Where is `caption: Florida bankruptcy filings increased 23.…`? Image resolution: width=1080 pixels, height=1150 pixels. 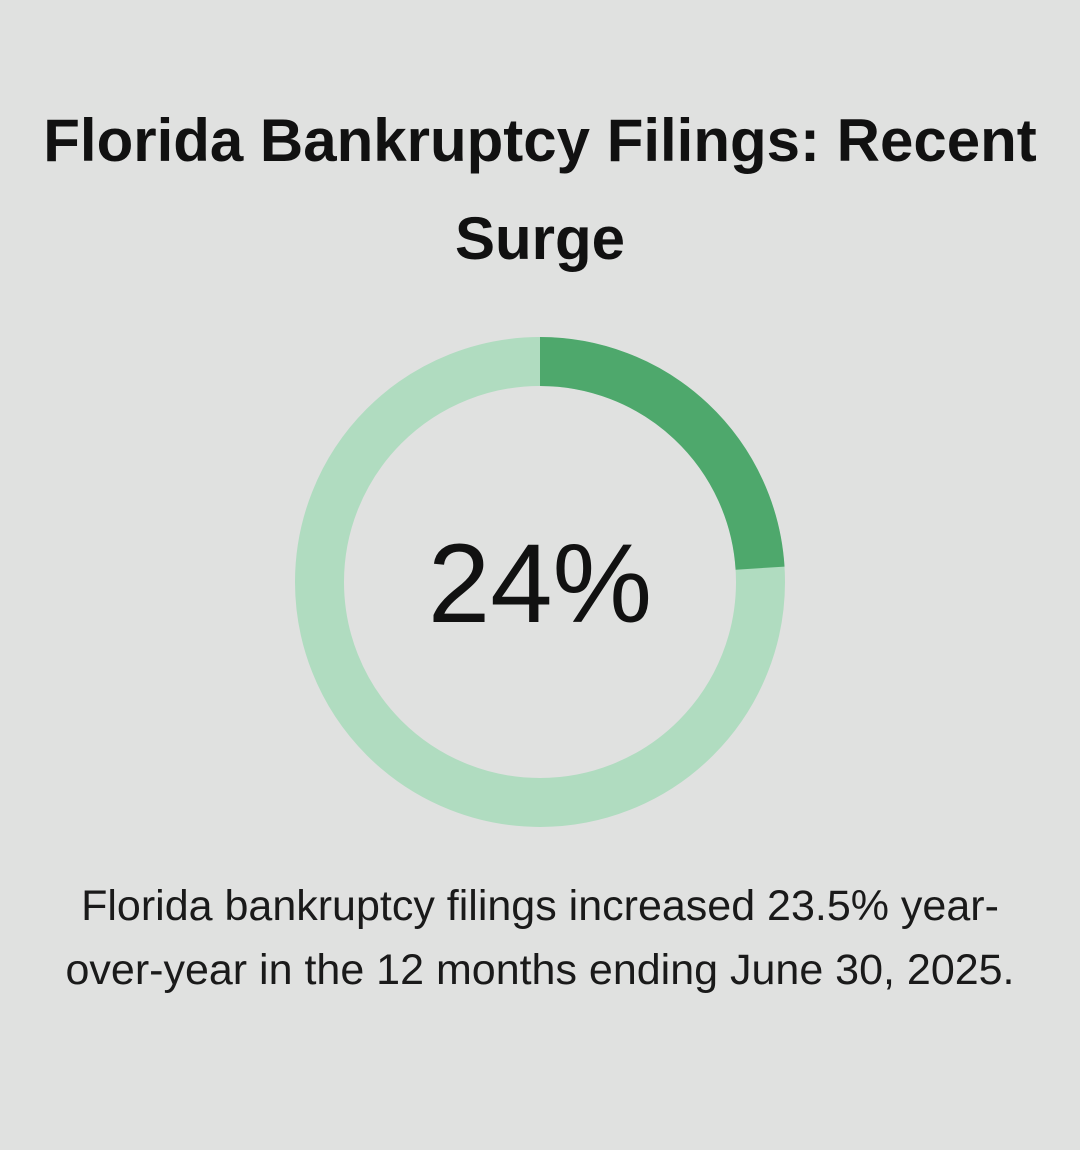
caption: Florida bankruptcy filings increased 23.… is located at coordinates (540, 938).